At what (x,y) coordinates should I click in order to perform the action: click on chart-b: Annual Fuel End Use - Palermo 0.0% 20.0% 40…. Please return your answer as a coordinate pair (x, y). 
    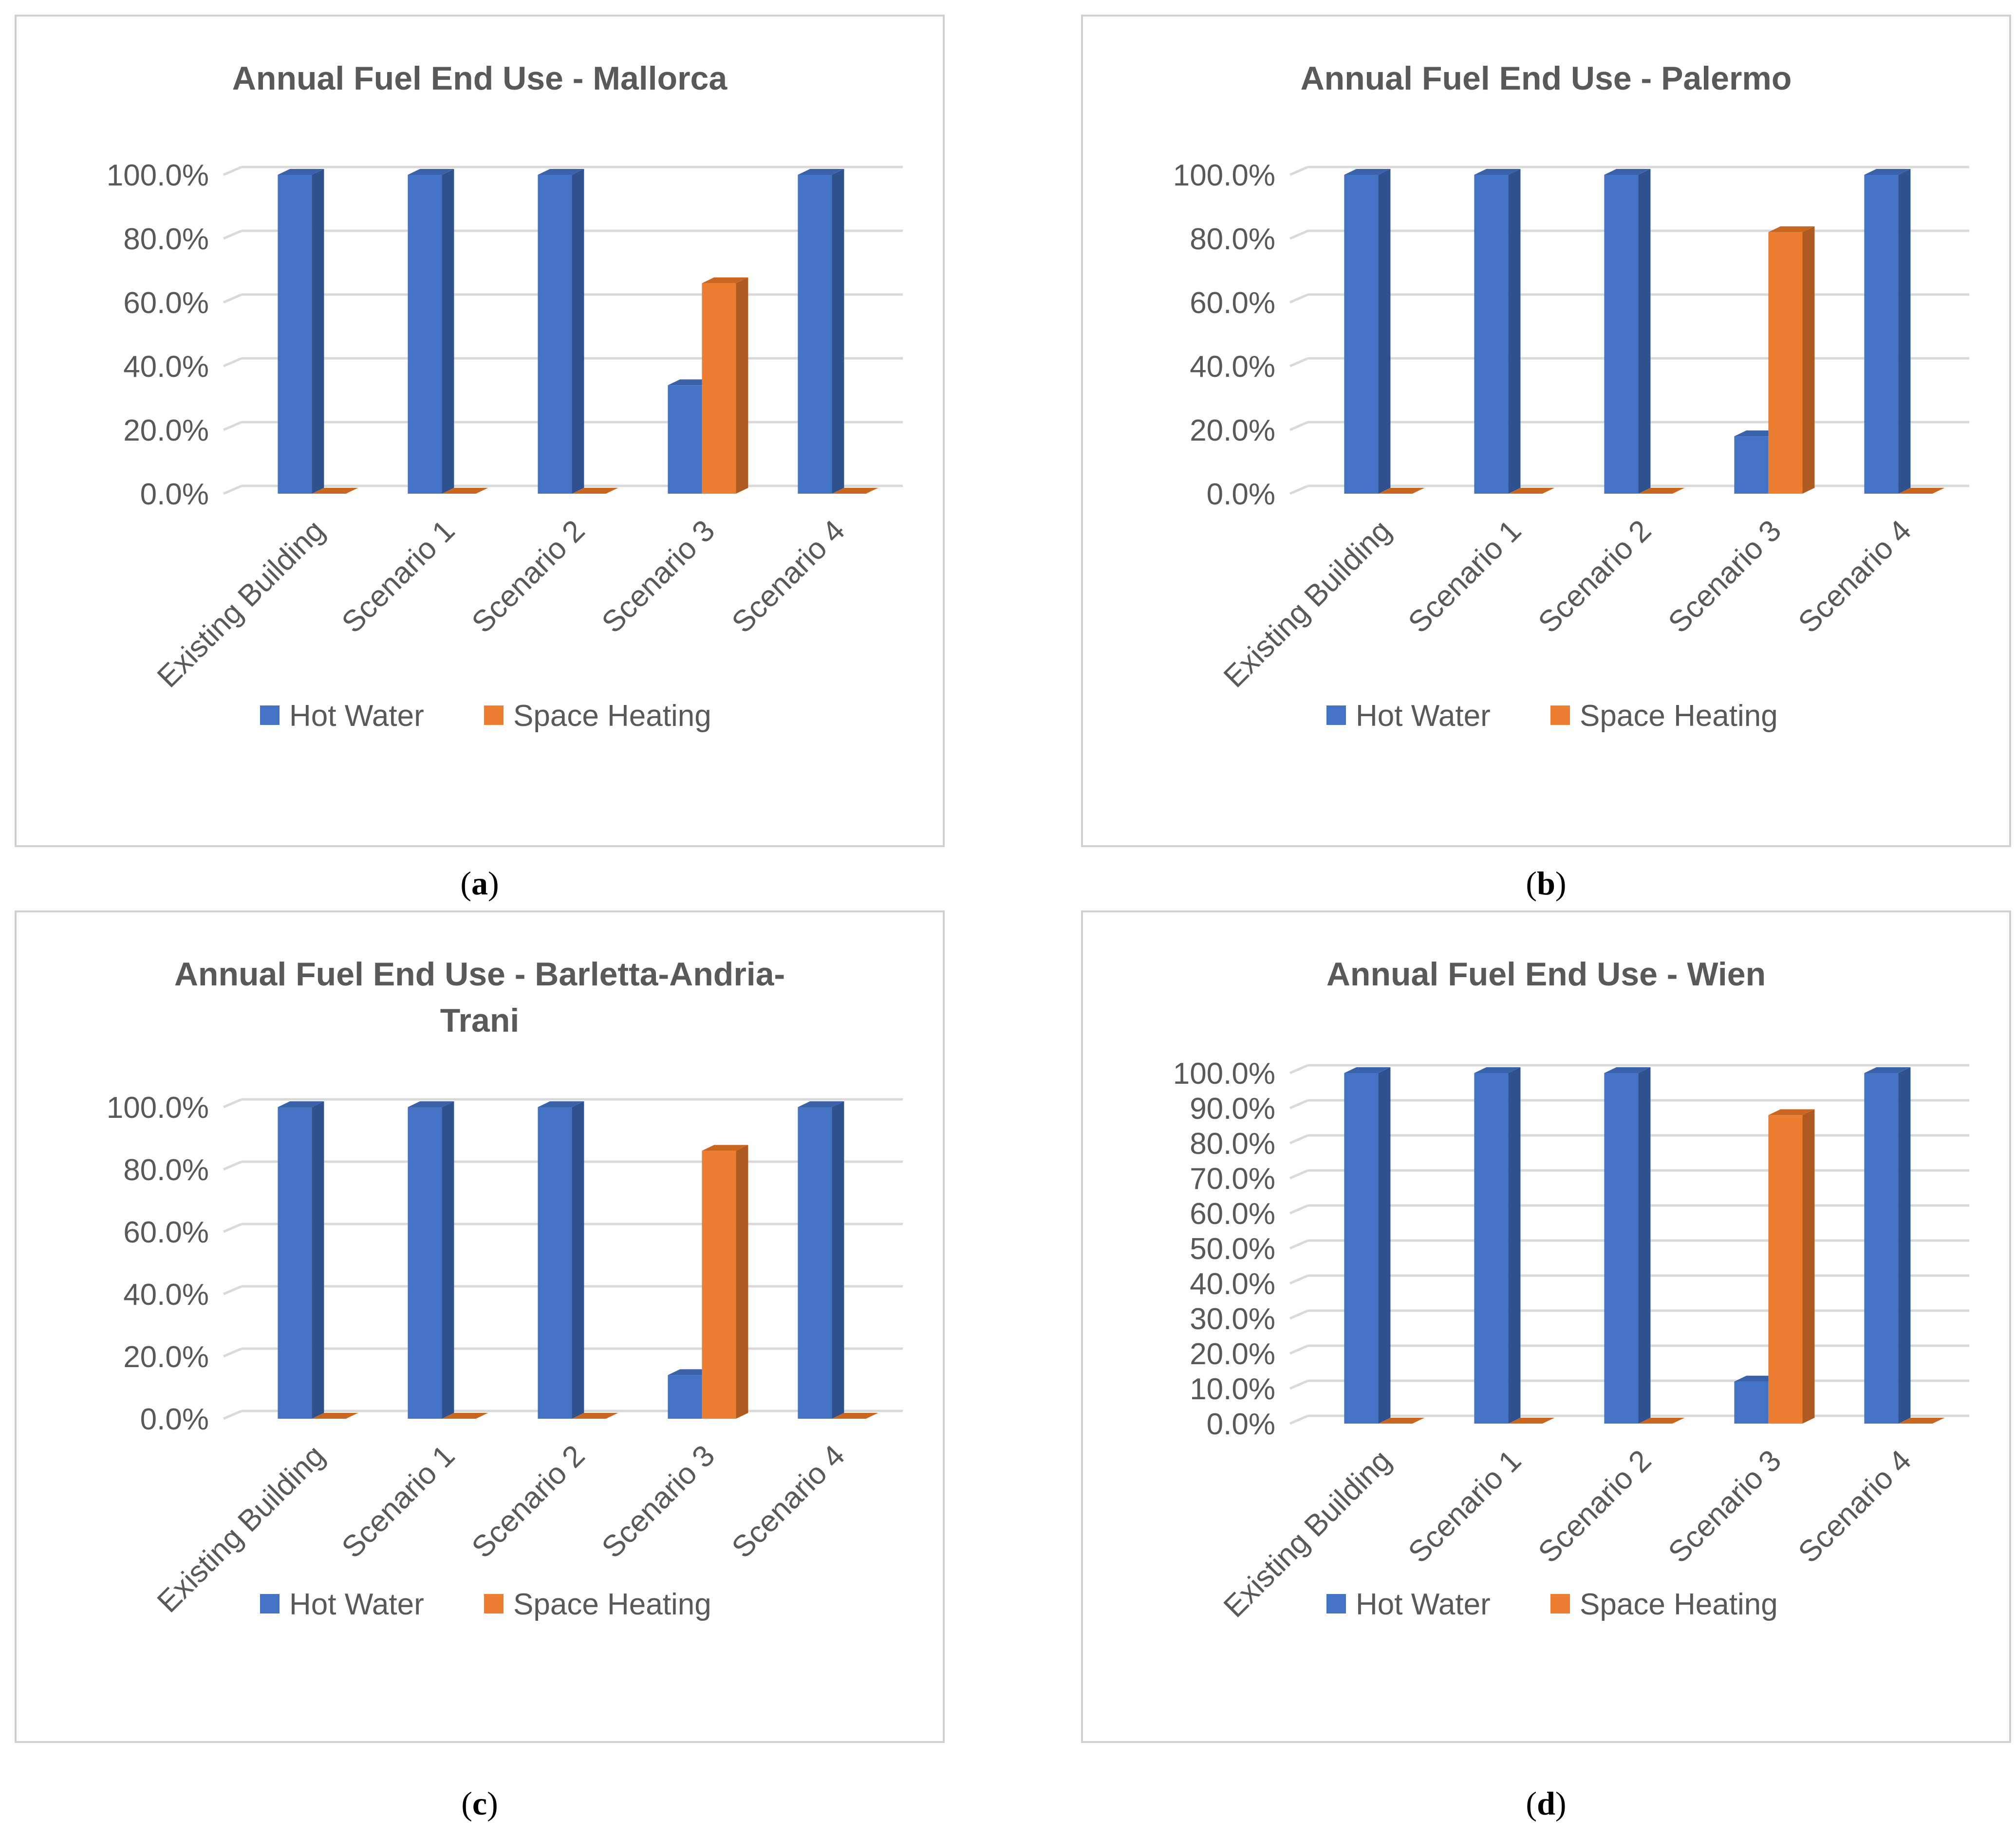
    Looking at the image, I should click on (1571, 396).